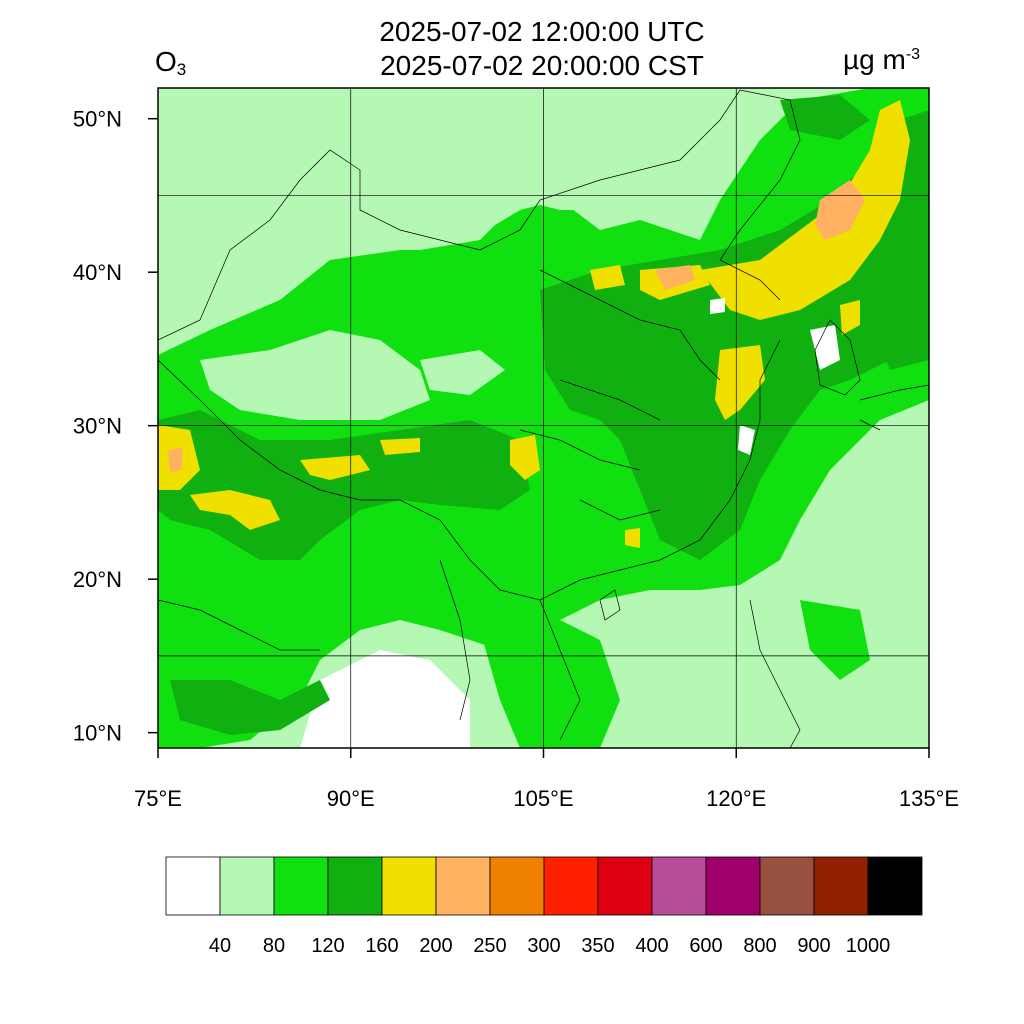  What do you see at coordinates (158, 798) in the screenshot?
I see `lon-tick-label: 75°E` at bounding box center [158, 798].